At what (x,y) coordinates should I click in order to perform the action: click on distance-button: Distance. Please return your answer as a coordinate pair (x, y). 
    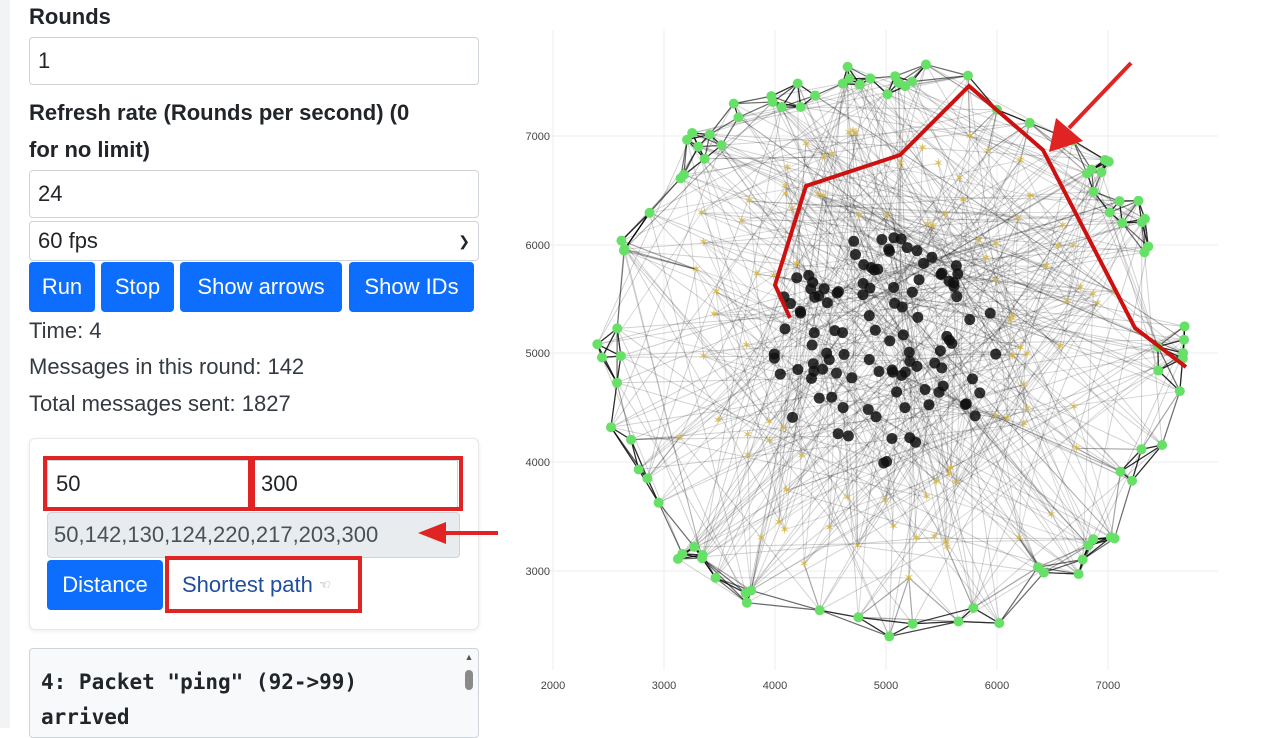
    Looking at the image, I should click on (105, 585).